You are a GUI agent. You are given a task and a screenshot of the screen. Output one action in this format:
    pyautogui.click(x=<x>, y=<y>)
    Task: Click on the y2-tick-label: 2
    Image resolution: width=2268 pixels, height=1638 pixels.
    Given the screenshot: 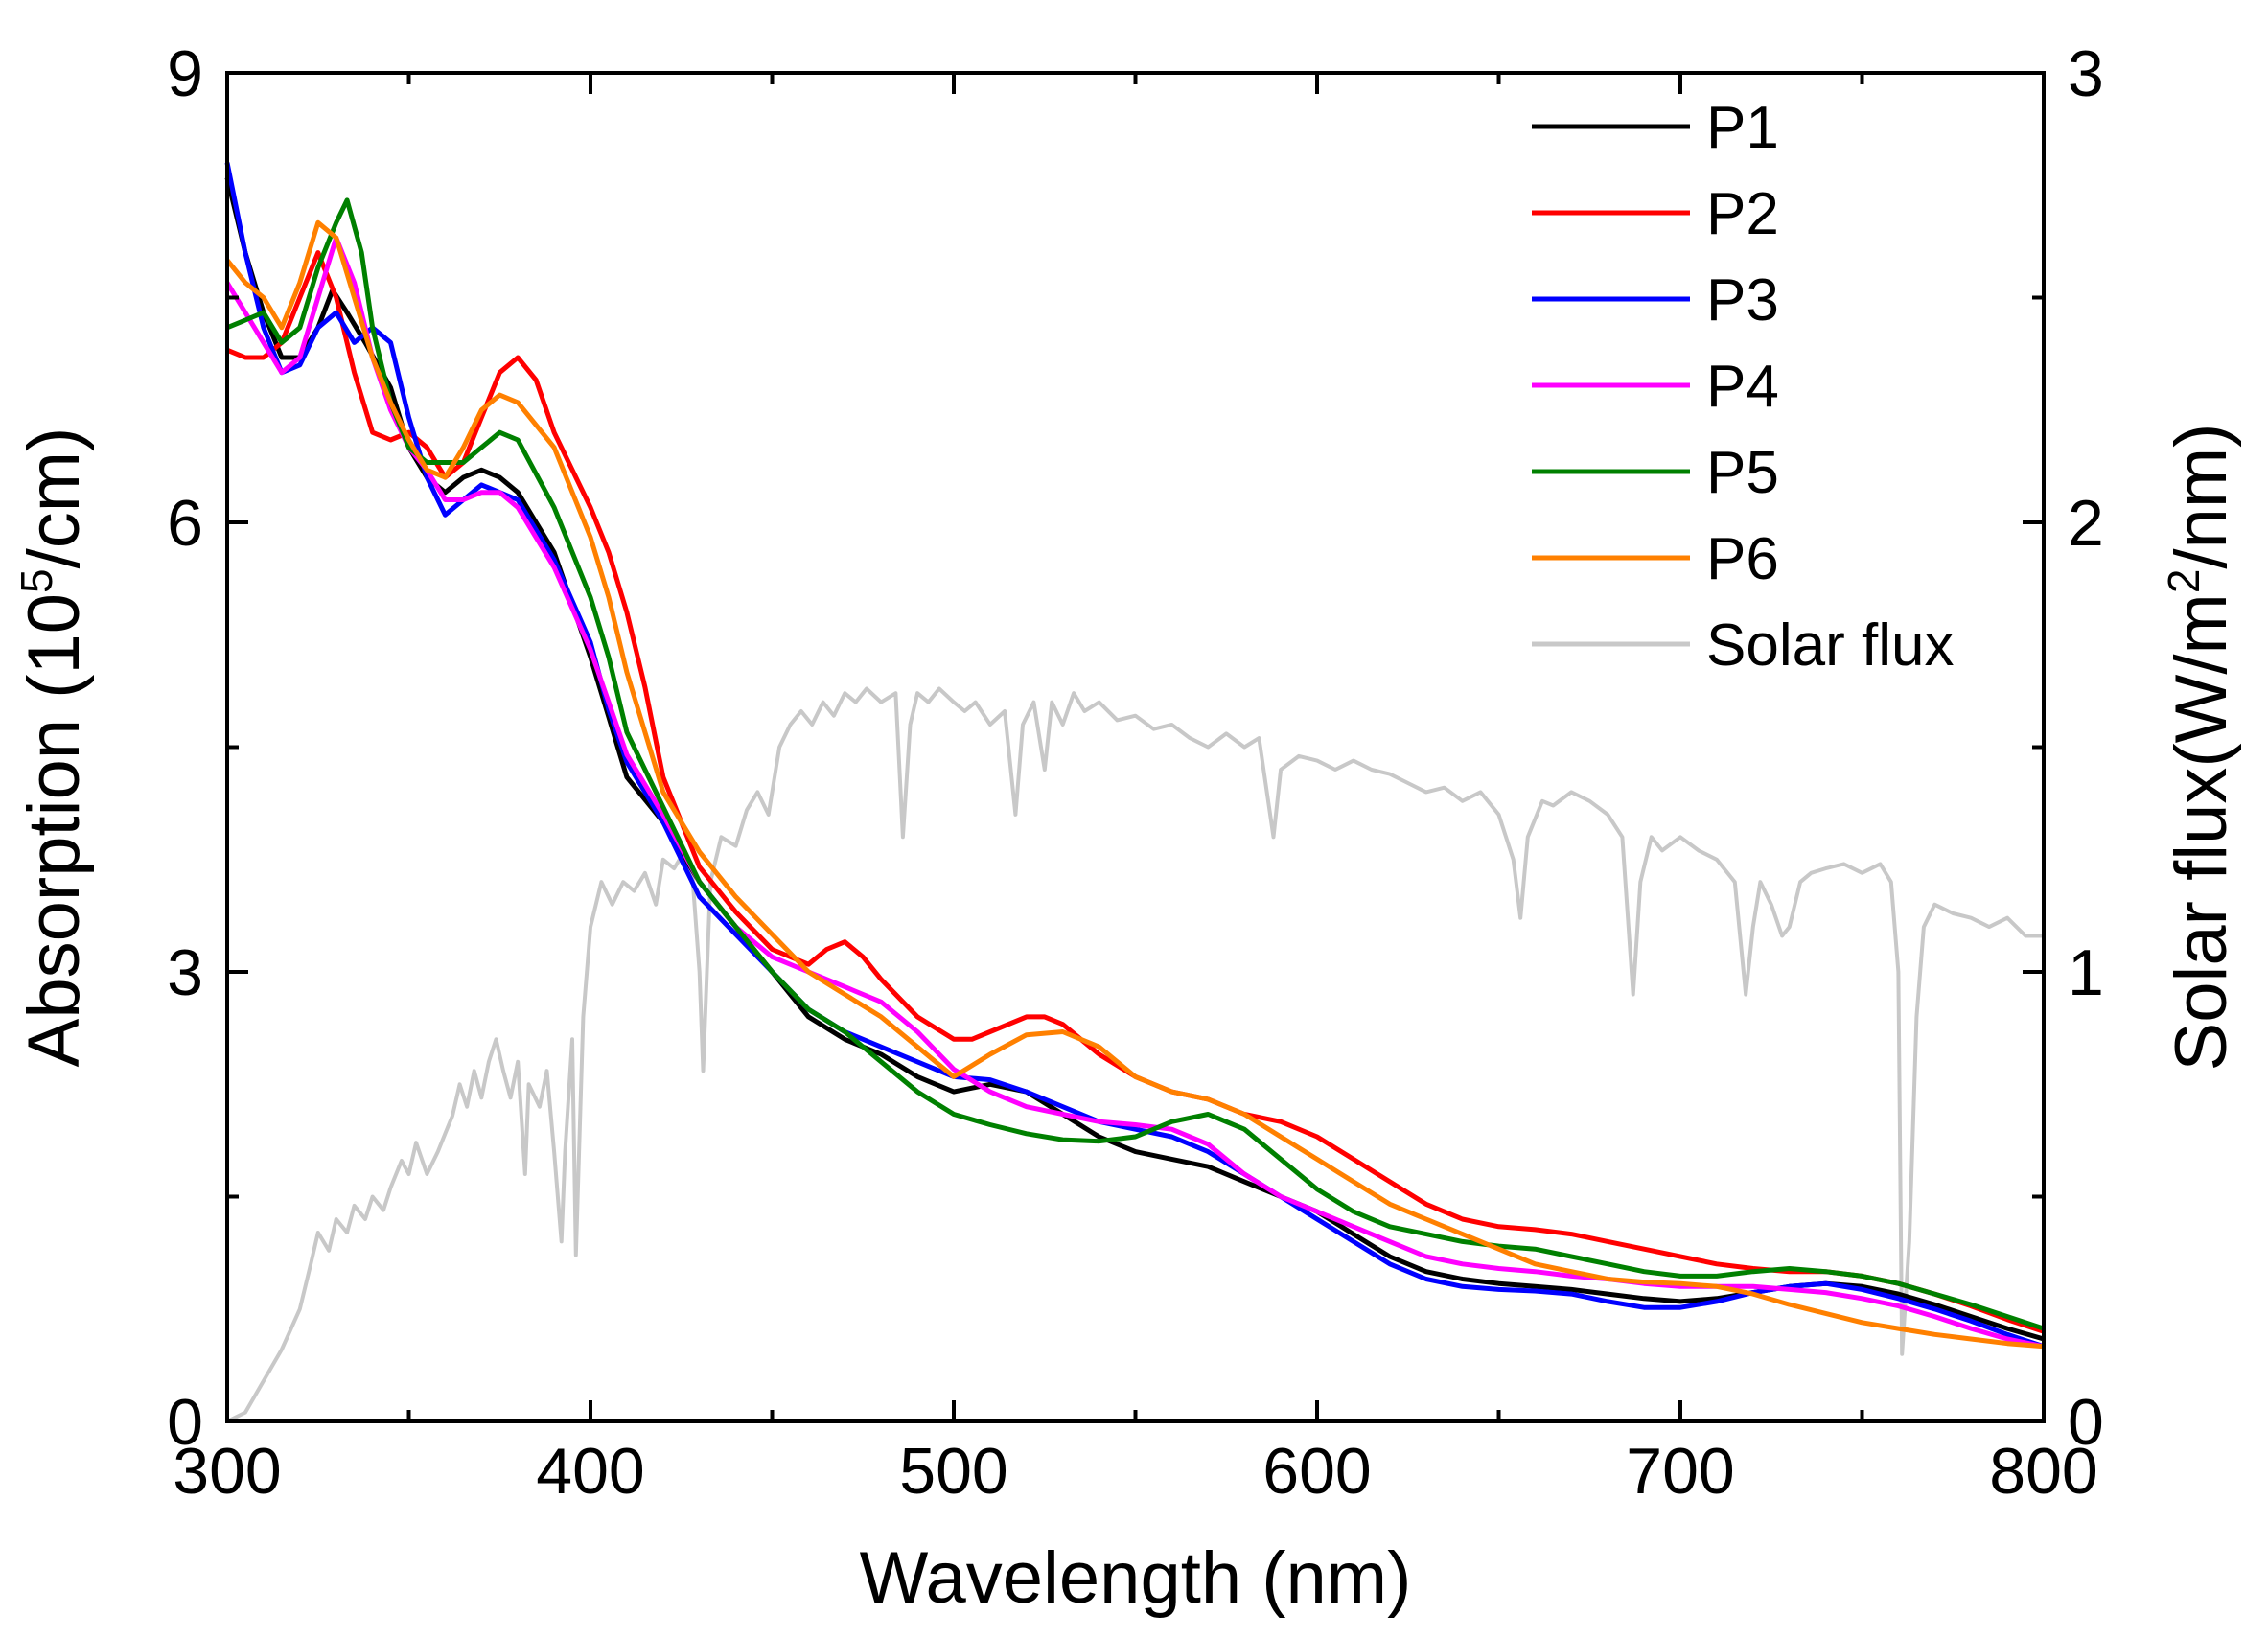 What is the action you would take?
    pyautogui.click(x=2086, y=523)
    